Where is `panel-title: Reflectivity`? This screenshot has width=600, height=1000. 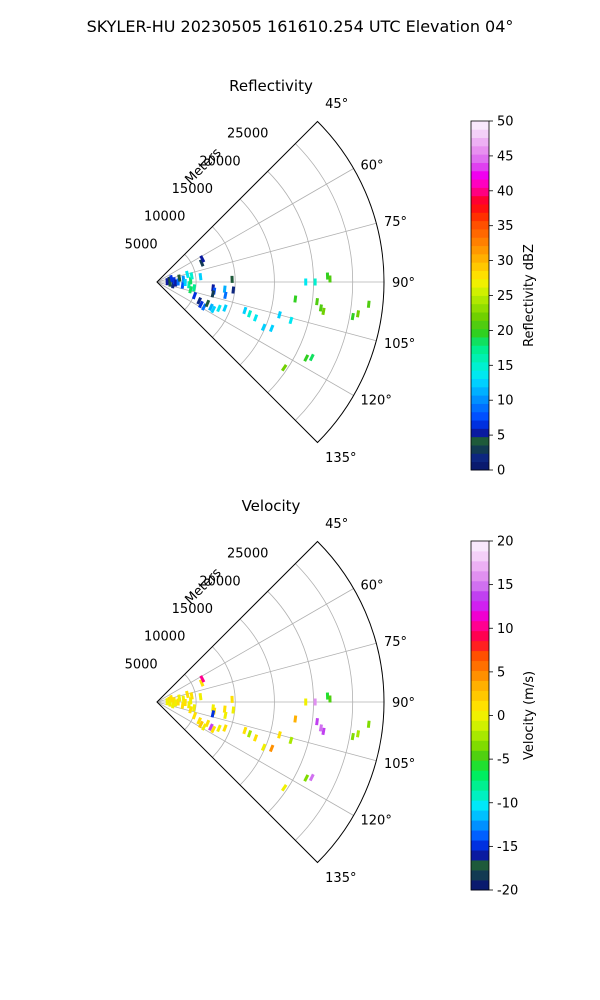 panel-title: Reflectivity is located at coordinates (271, 86).